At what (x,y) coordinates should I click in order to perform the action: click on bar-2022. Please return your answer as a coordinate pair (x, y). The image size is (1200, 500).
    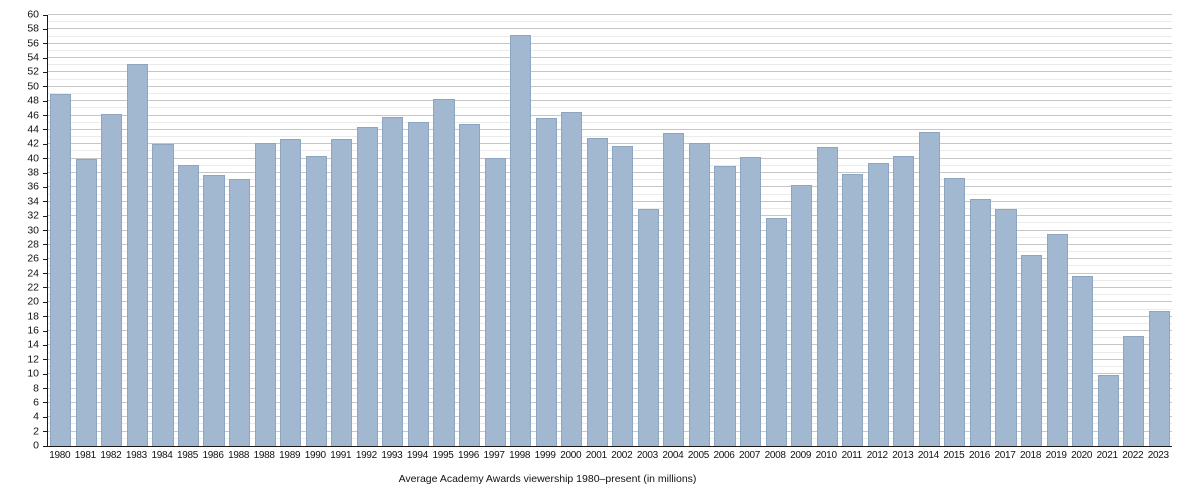
    Looking at the image, I should click on (1134, 390).